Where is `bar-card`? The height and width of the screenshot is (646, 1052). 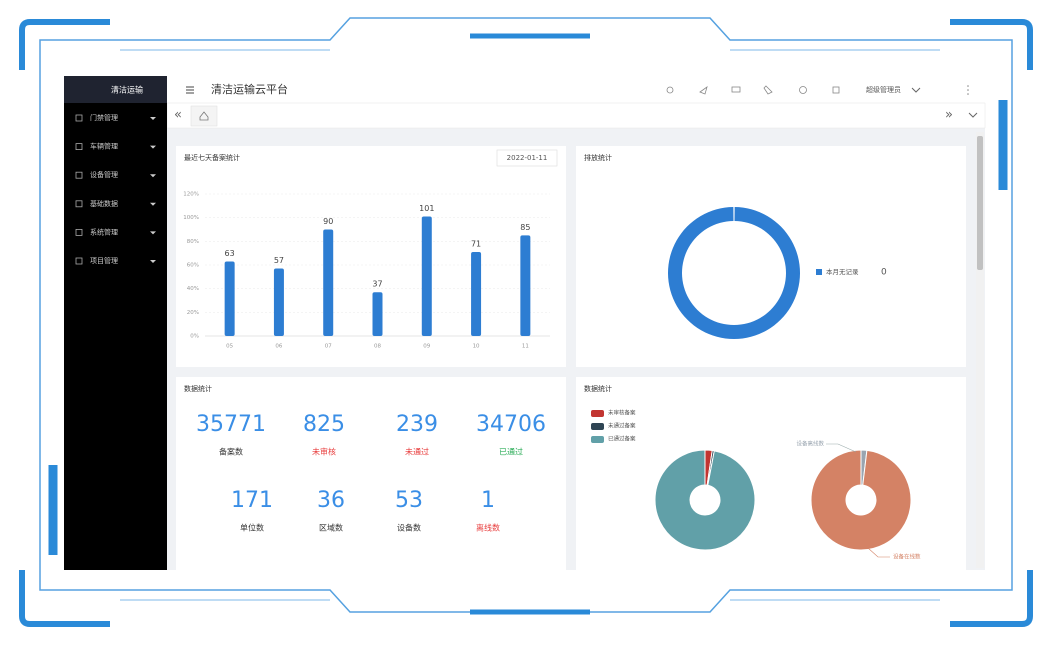
bar-card is located at coordinates (371, 256).